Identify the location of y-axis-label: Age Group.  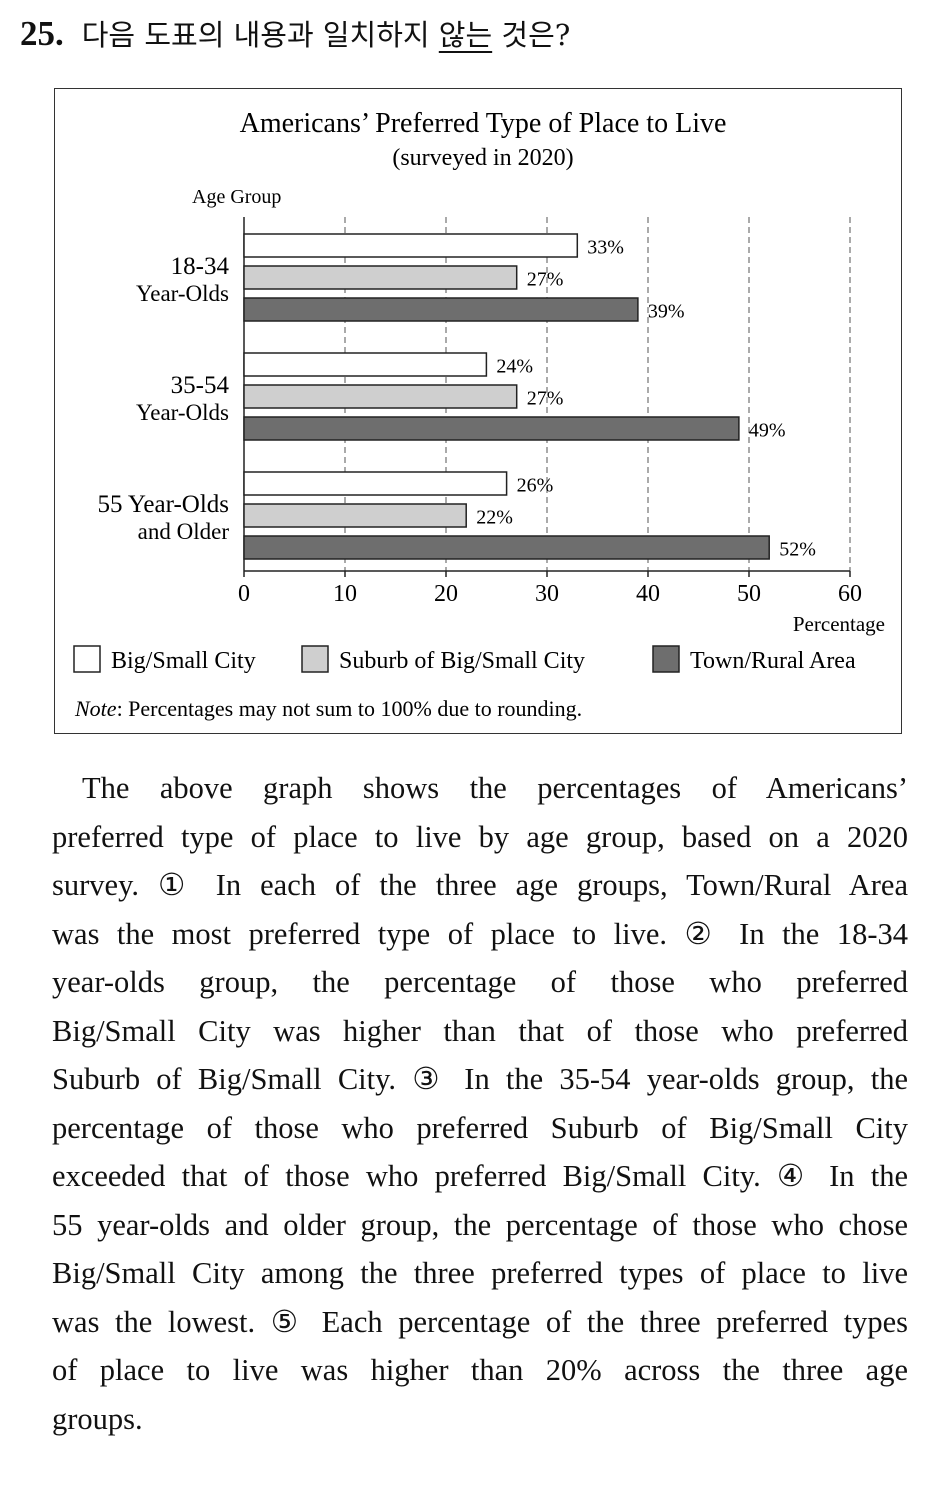
(236, 197).